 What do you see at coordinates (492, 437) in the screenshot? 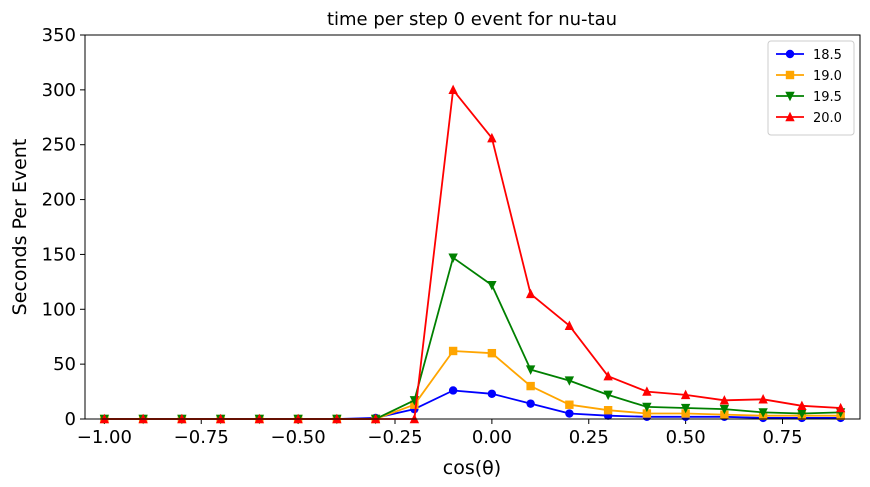
I see `x-tick-label: 0.00` at bounding box center [492, 437].